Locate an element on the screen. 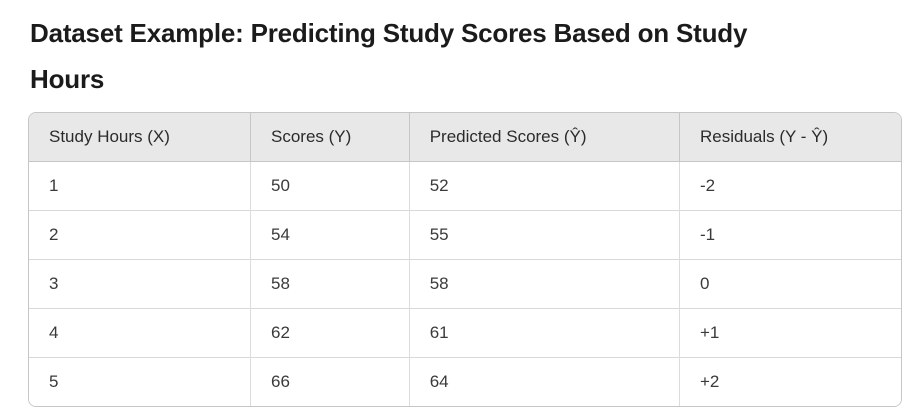  table-row: 5 66 64 +2 is located at coordinates (465, 381).